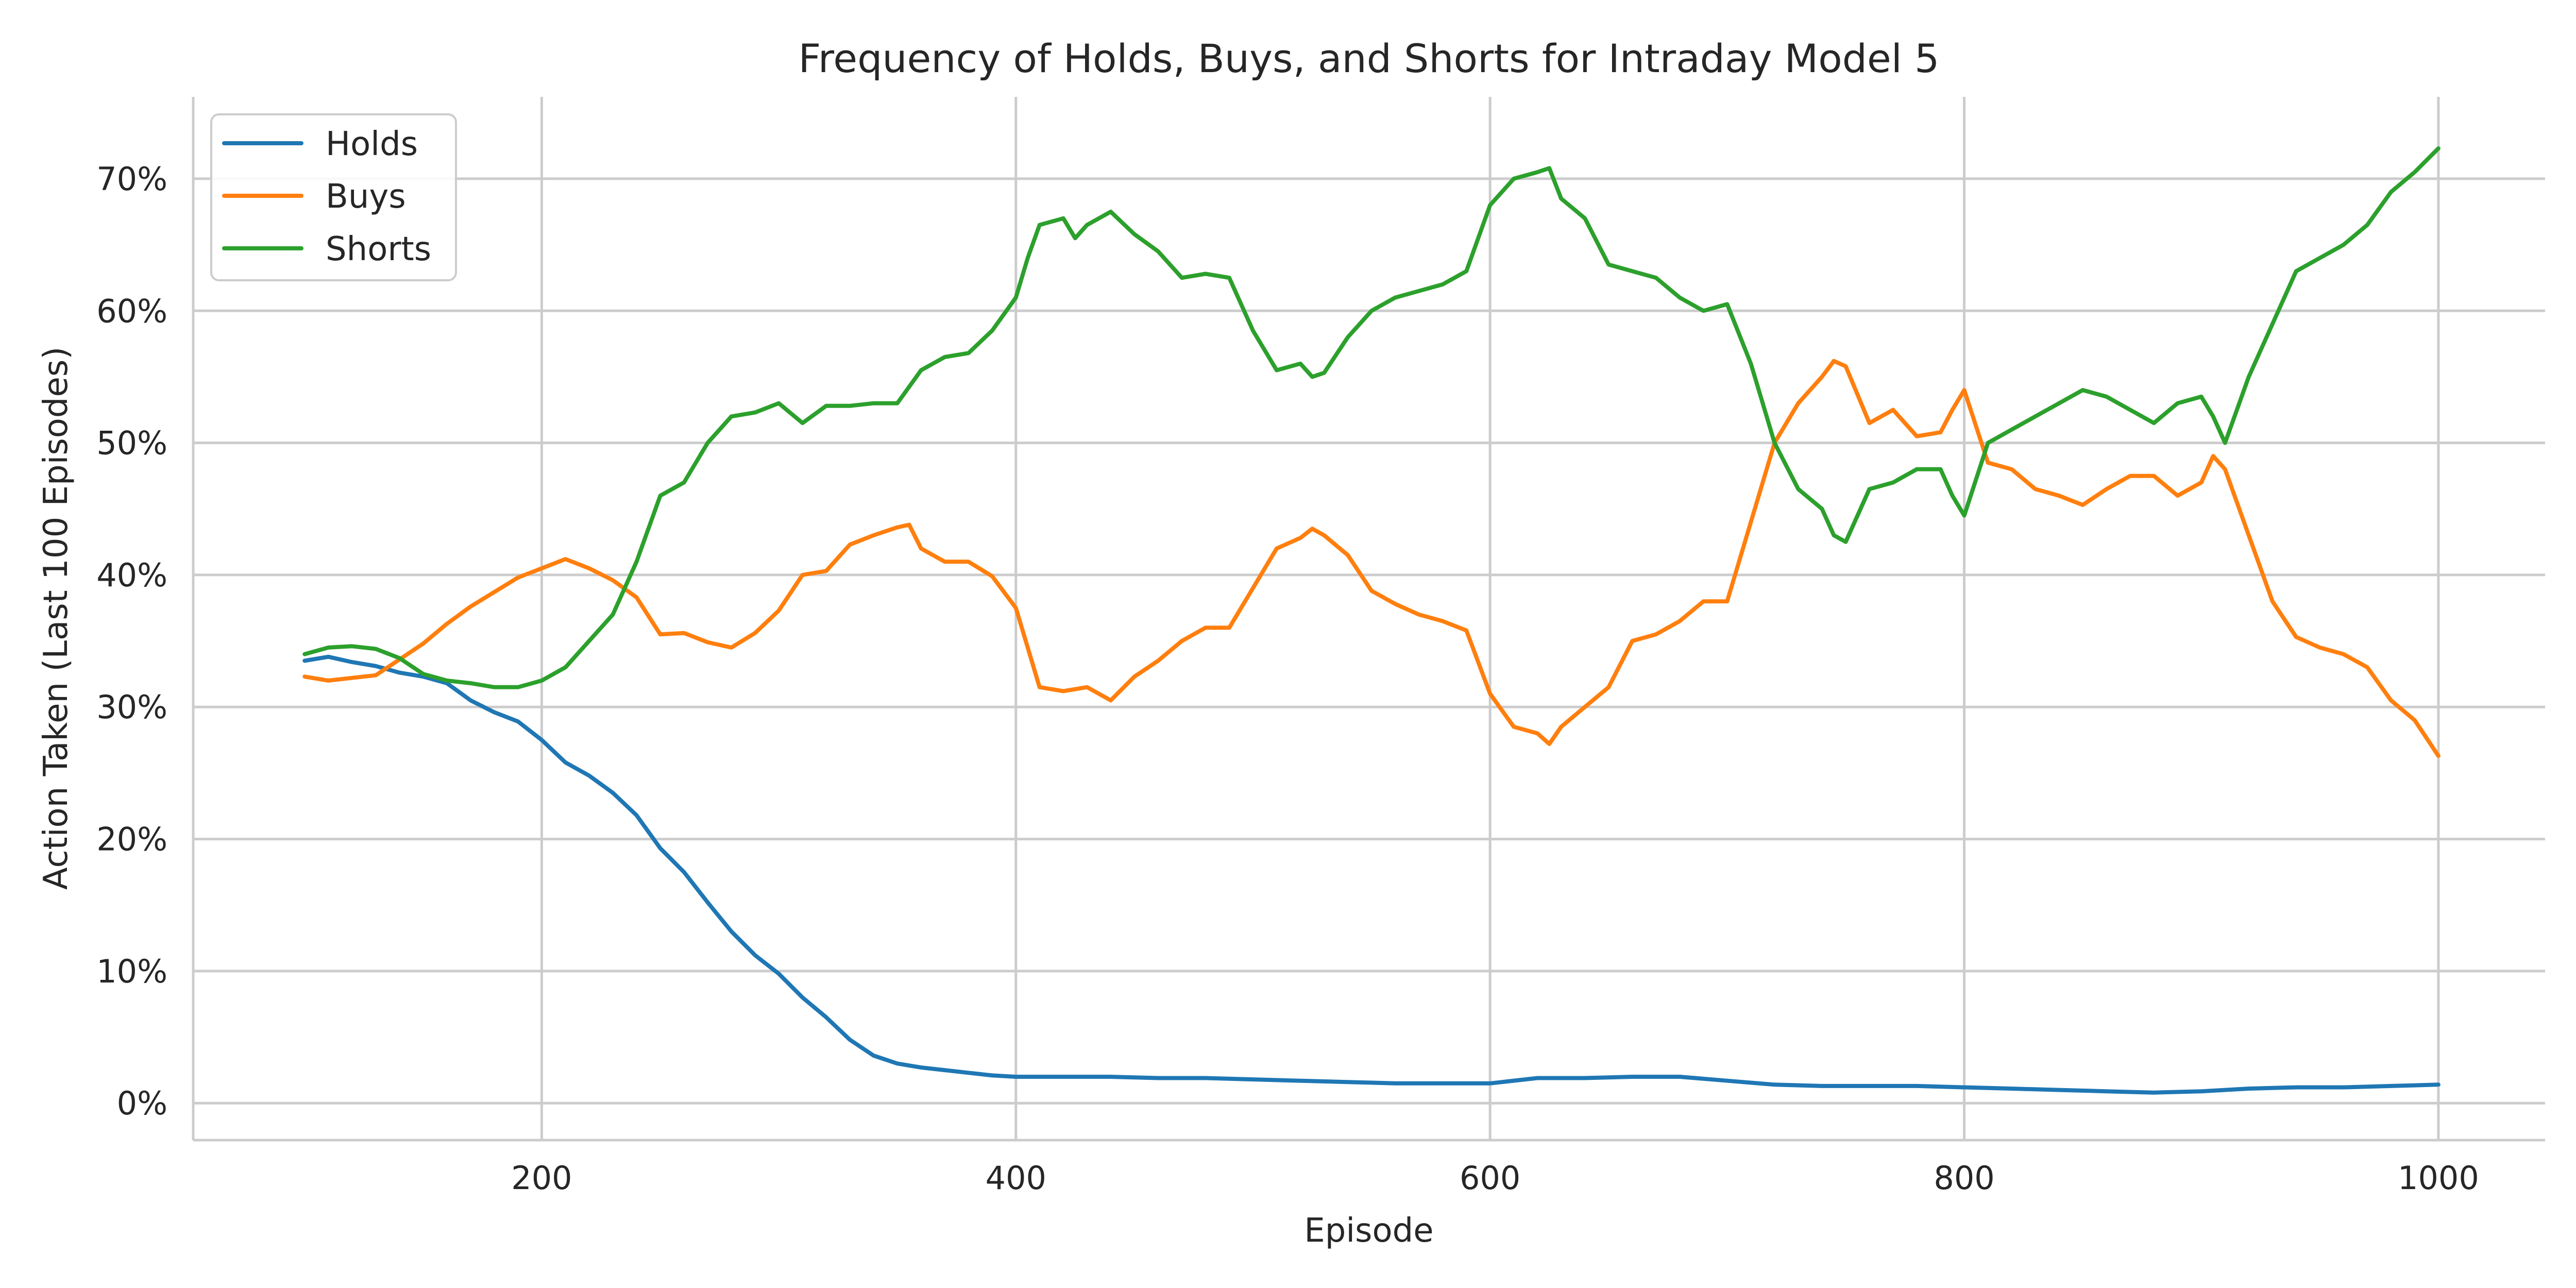 The height and width of the screenshot is (1288, 2576). Describe the element at coordinates (2438, 1178) in the screenshot. I see `x-tick-label: 1000` at that location.